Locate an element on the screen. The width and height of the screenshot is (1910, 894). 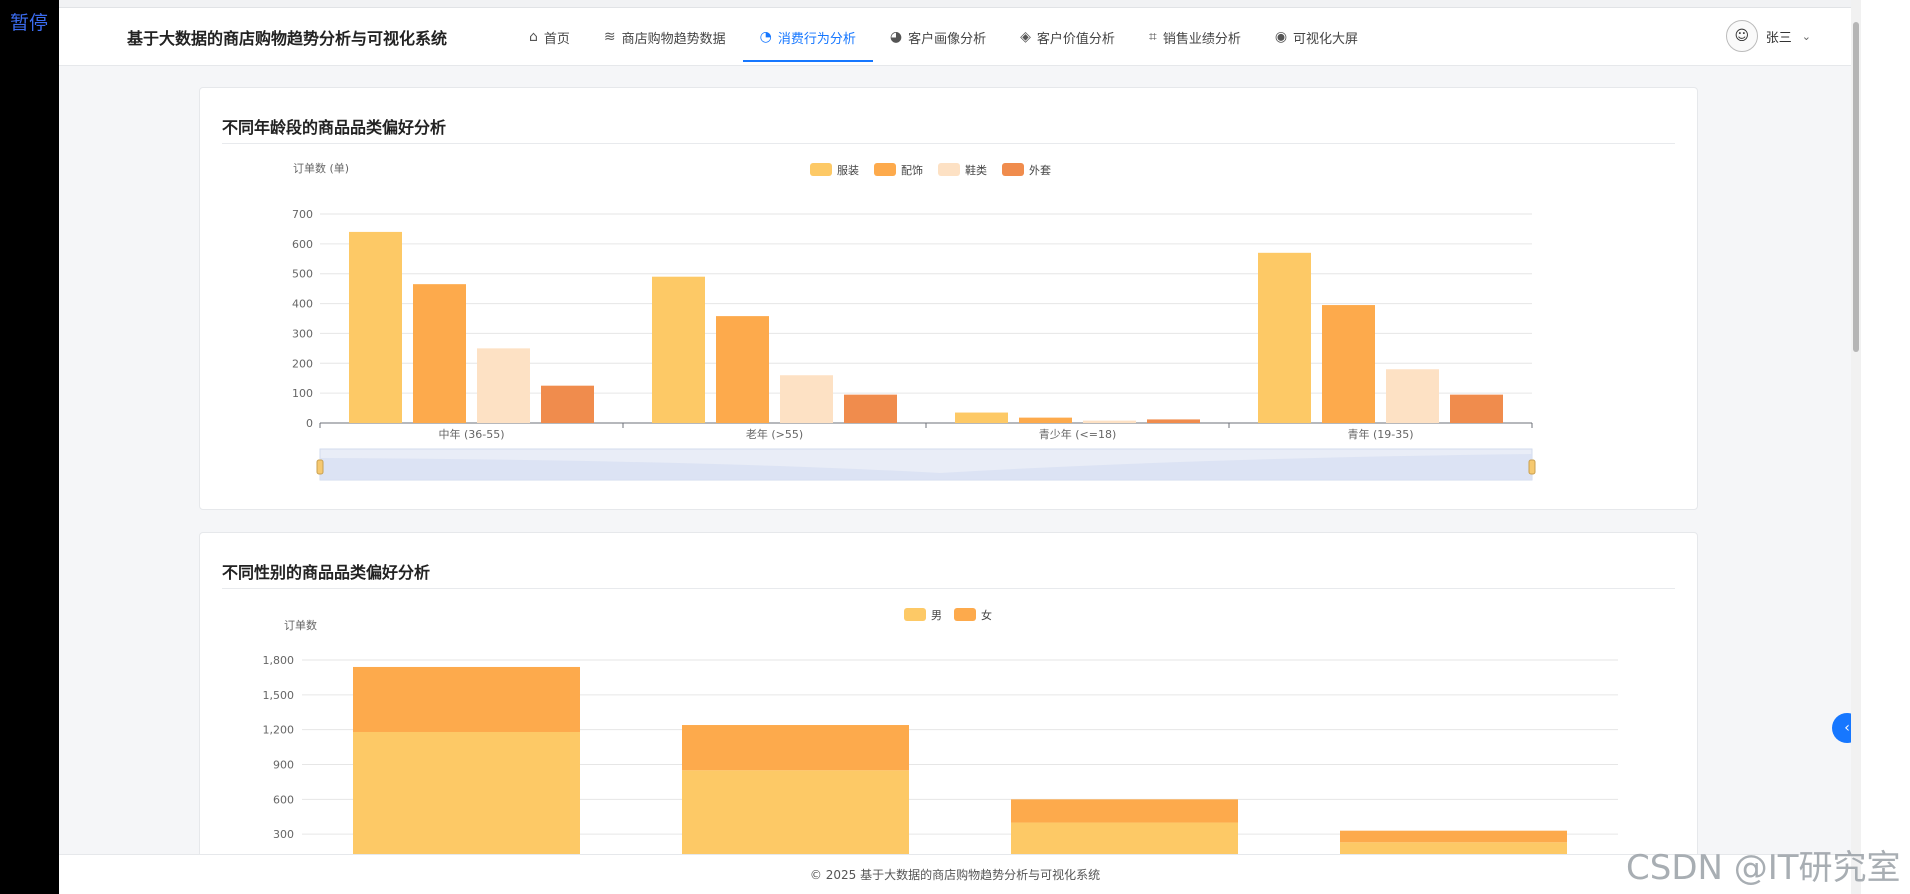
nav-item-3: ◕ 客户画像分析 is located at coordinates (938, 37).